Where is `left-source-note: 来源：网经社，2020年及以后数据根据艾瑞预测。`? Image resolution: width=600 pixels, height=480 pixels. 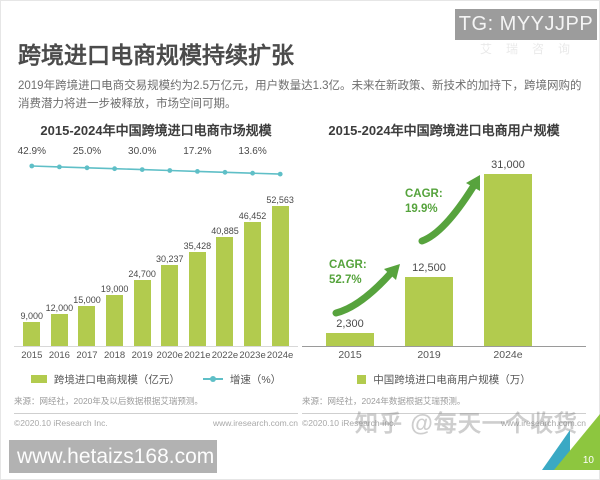 left-source-note: 来源：网经社，2020年及以后数据根据艾瑞预测。 is located at coordinates (108, 401).